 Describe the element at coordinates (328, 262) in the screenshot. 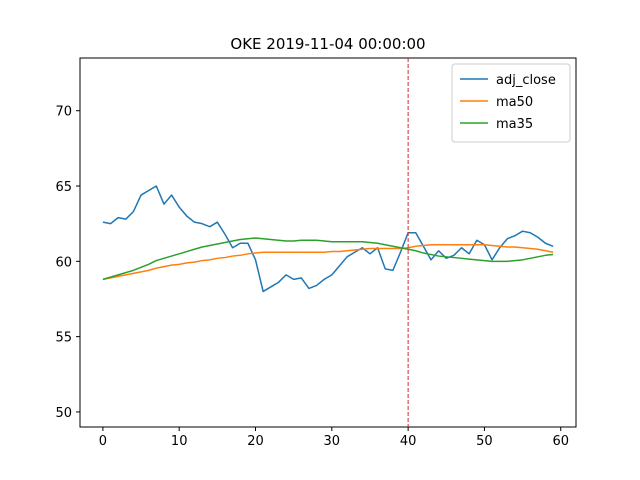

I see `series-line-ma50` at that location.